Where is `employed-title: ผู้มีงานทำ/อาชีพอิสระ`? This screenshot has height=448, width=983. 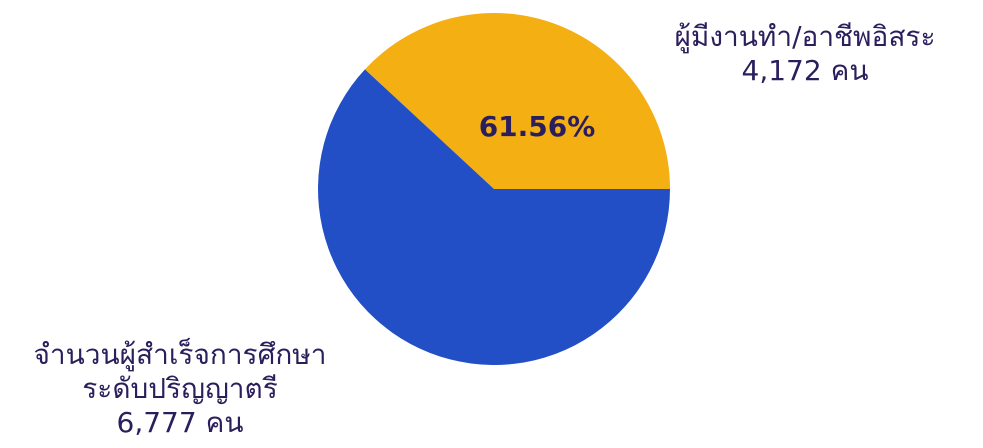 employed-title: ผู้มีงานทำ/อาชีพอิสระ is located at coordinates (805, 36).